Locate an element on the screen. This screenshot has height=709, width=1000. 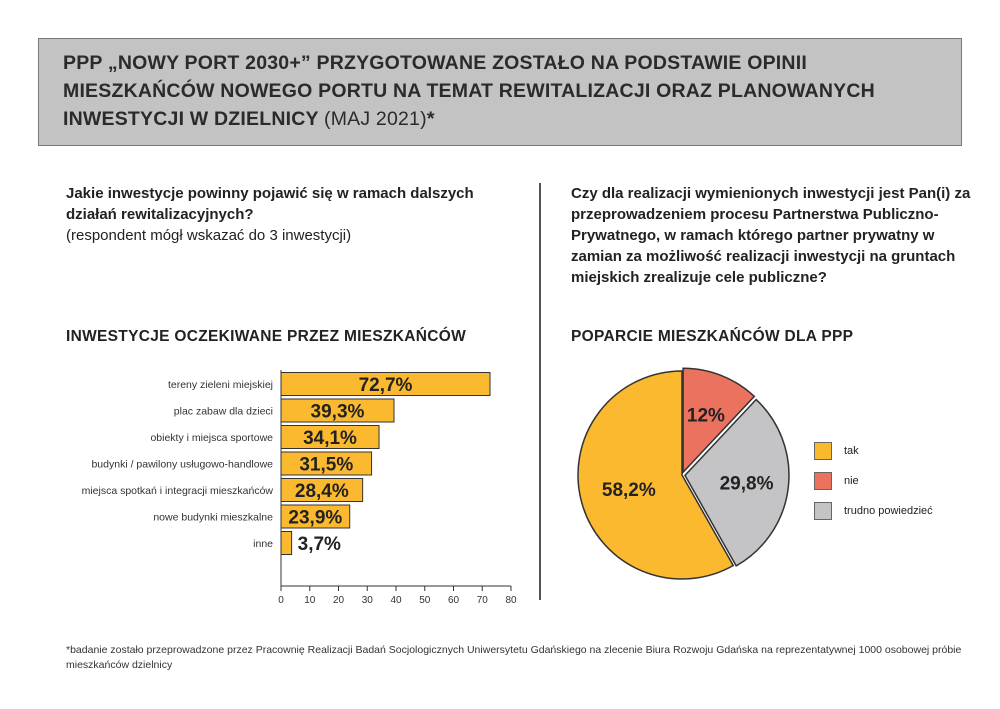
legend-swatch-tak is located at coordinates (823, 451).